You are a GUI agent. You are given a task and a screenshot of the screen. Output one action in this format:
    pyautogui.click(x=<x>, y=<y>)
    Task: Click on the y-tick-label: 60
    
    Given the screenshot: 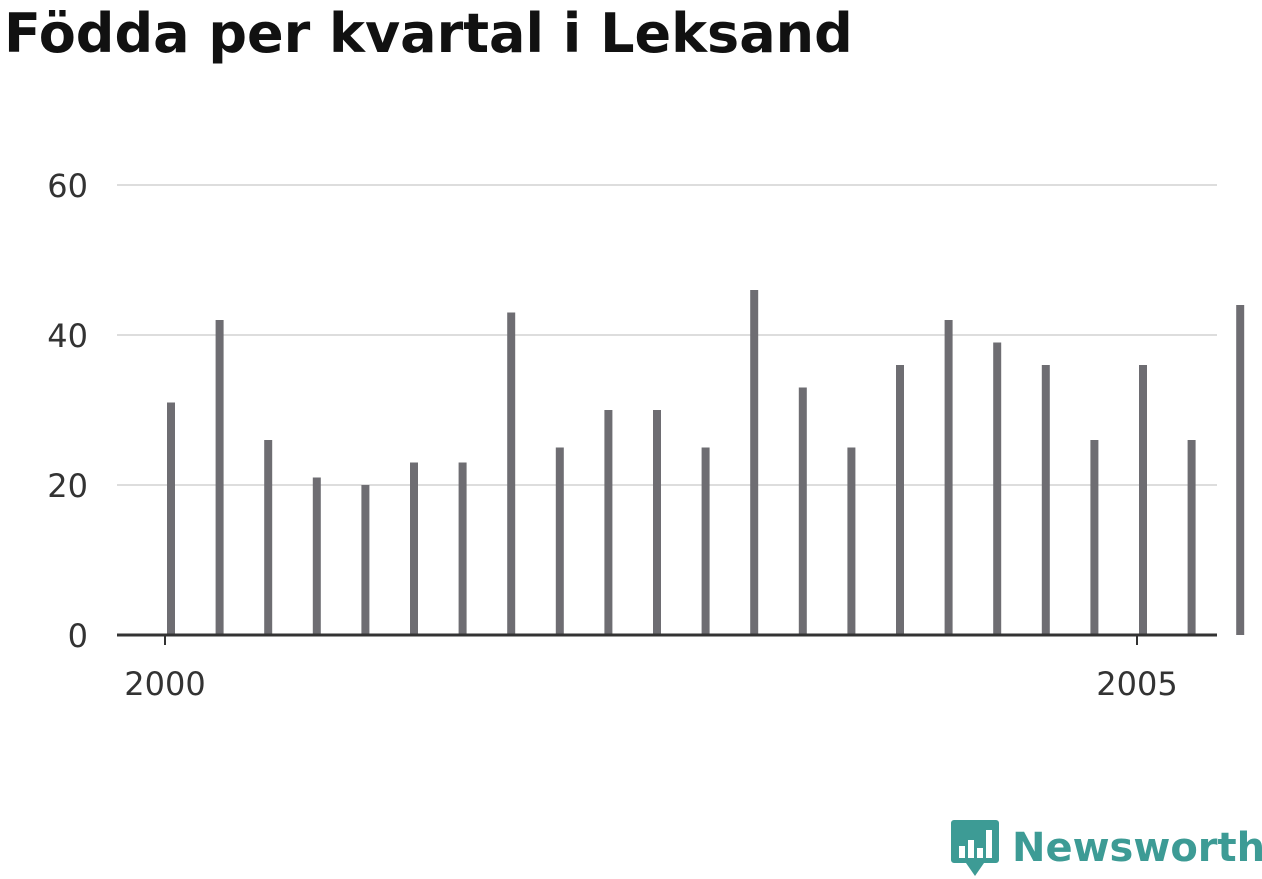 What is the action you would take?
    pyautogui.click(x=67, y=186)
    